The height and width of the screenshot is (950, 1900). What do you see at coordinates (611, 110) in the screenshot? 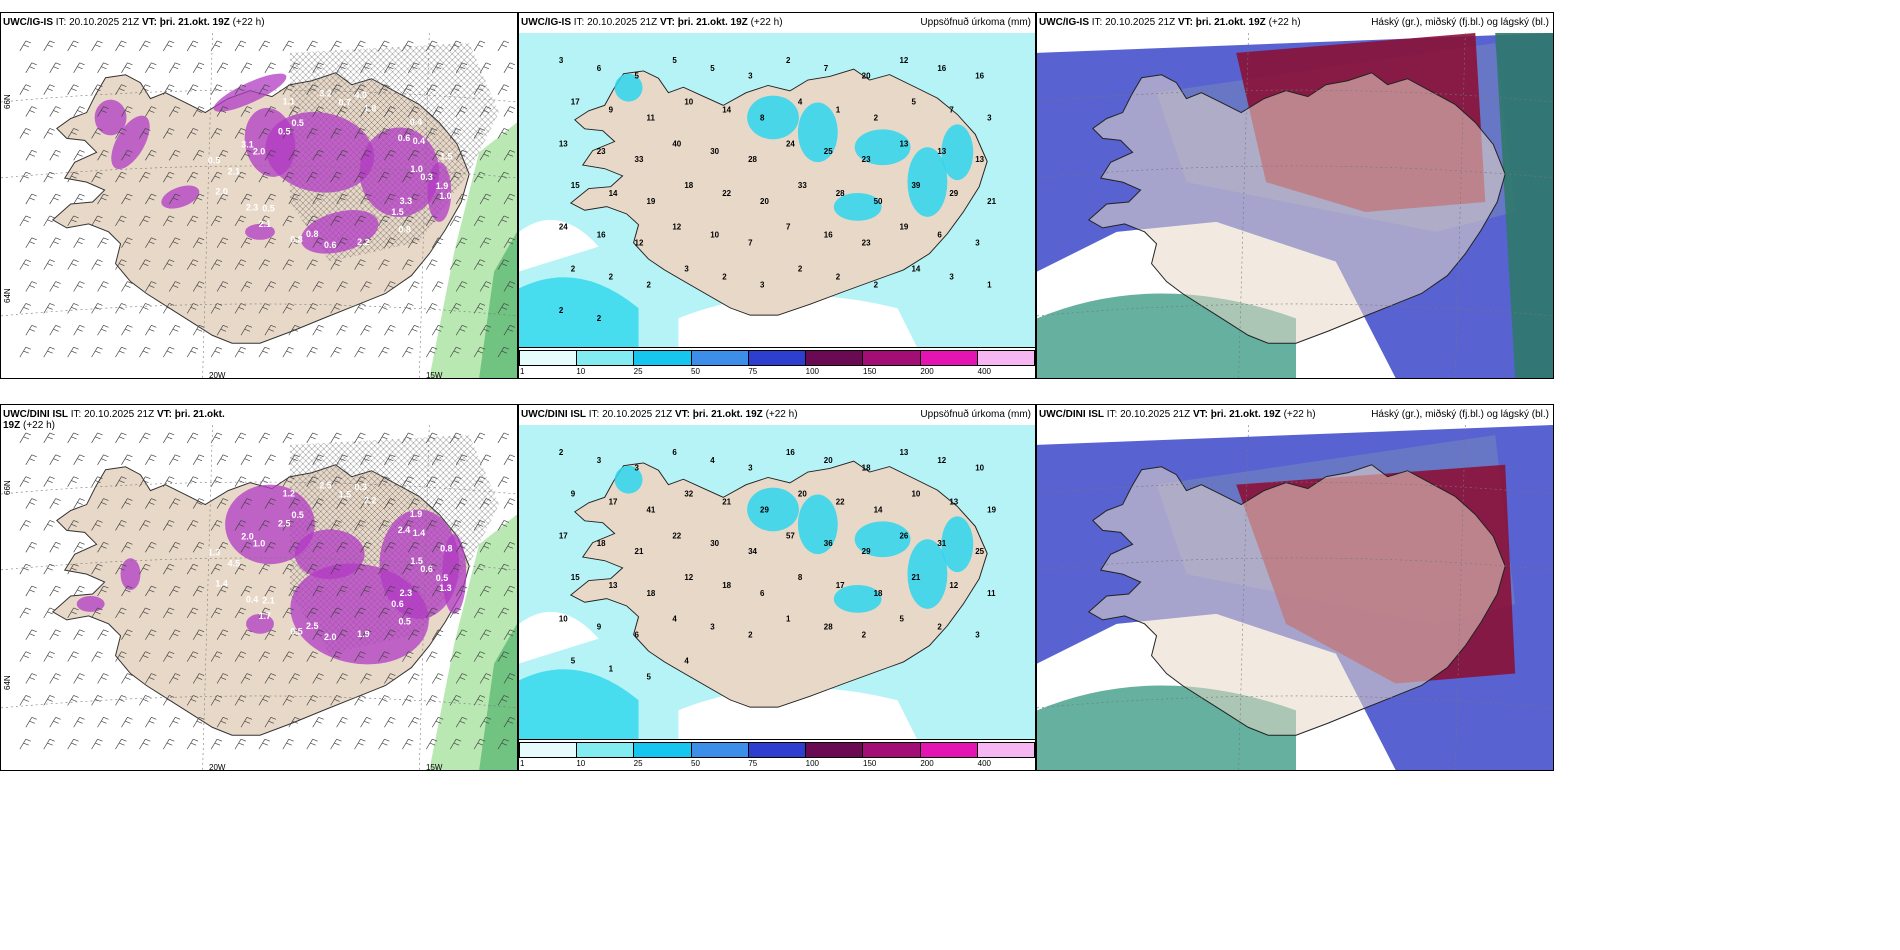
I see `precip-value: 9` at bounding box center [611, 110].